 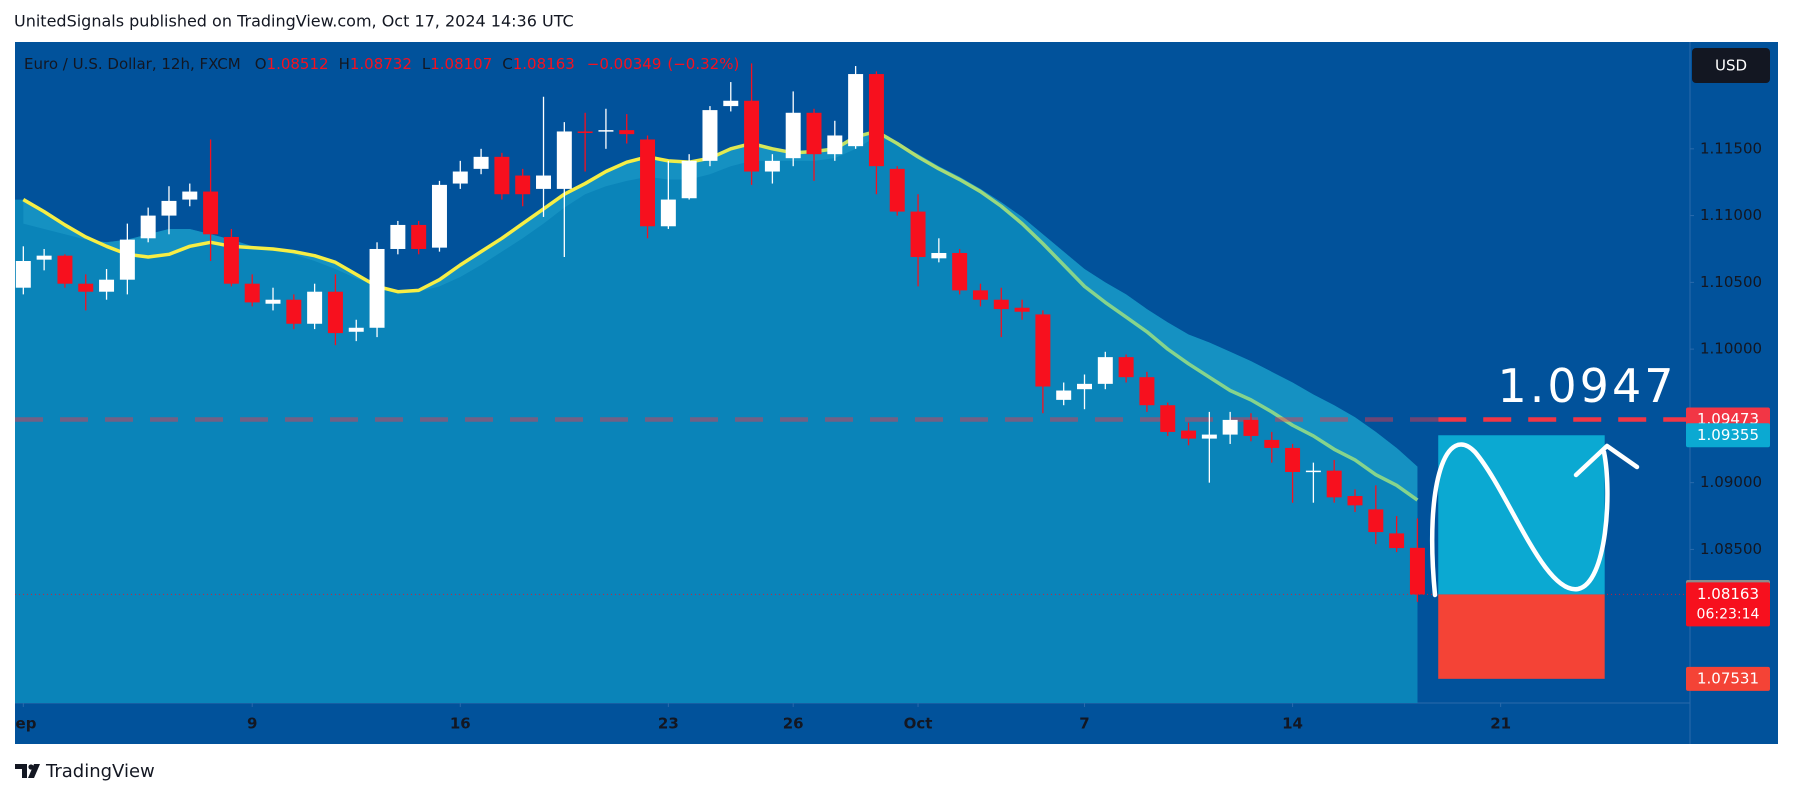 What do you see at coordinates (298, 64) in the screenshot?
I see `ohlc-value: 1.08512` at bounding box center [298, 64].